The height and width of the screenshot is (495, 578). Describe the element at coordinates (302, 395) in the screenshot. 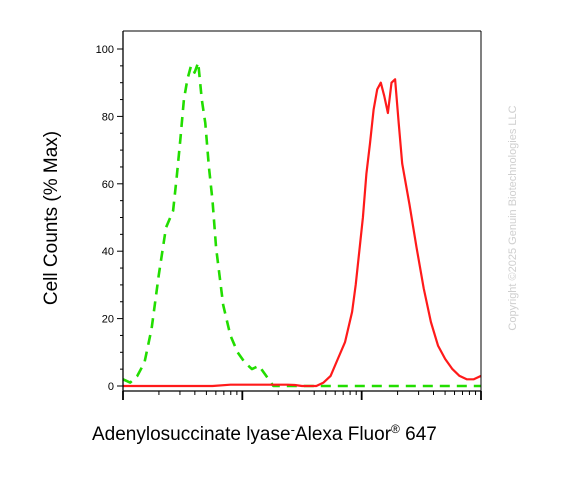

I see `x-axis-ticks` at that location.